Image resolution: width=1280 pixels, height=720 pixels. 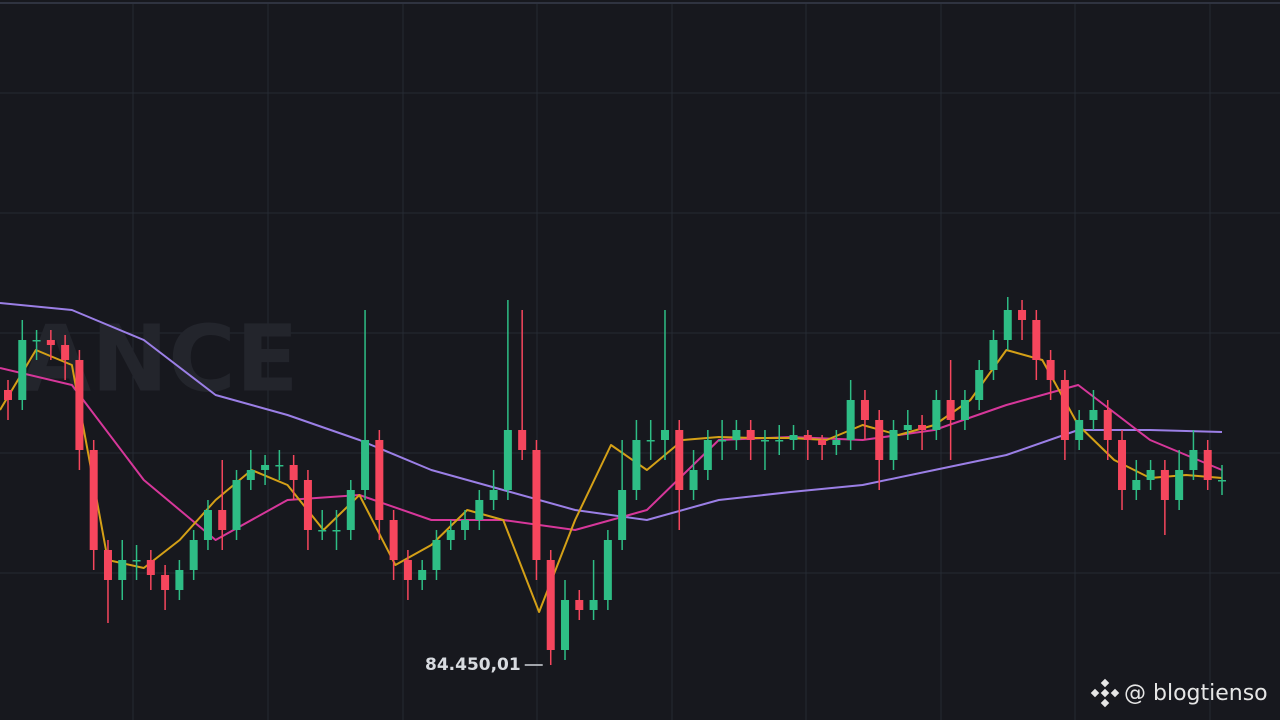 What do you see at coordinates (473, 665) in the screenshot?
I see `low-annotation: 84.450,01` at bounding box center [473, 665].